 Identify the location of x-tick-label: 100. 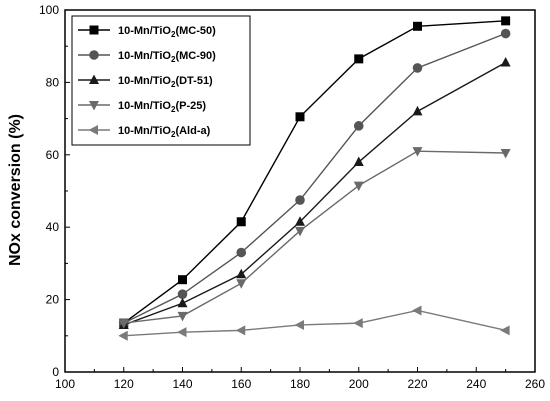
(65, 384).